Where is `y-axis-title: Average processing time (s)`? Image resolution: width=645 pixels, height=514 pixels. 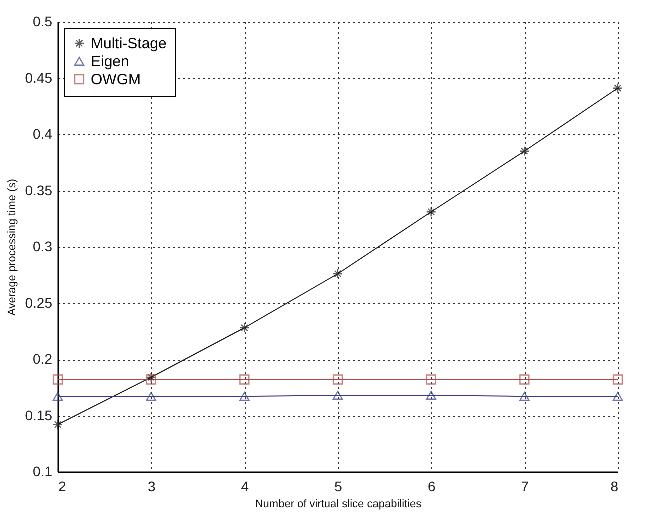
y-axis-title: Average processing time (s) is located at coordinates (12, 247).